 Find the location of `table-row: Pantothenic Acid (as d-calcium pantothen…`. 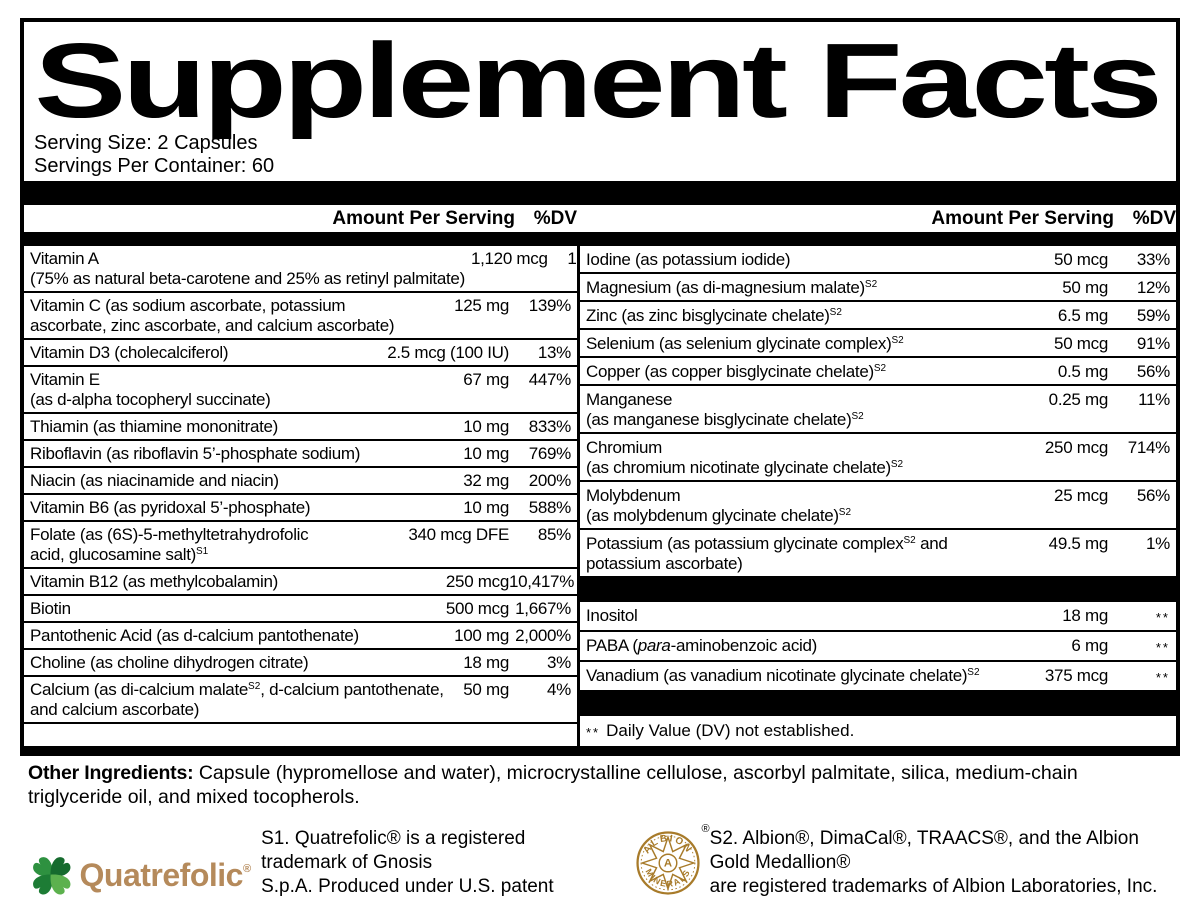

table-row: Pantothenic Acid (as d-calcium pantothen… is located at coordinates (300, 636).